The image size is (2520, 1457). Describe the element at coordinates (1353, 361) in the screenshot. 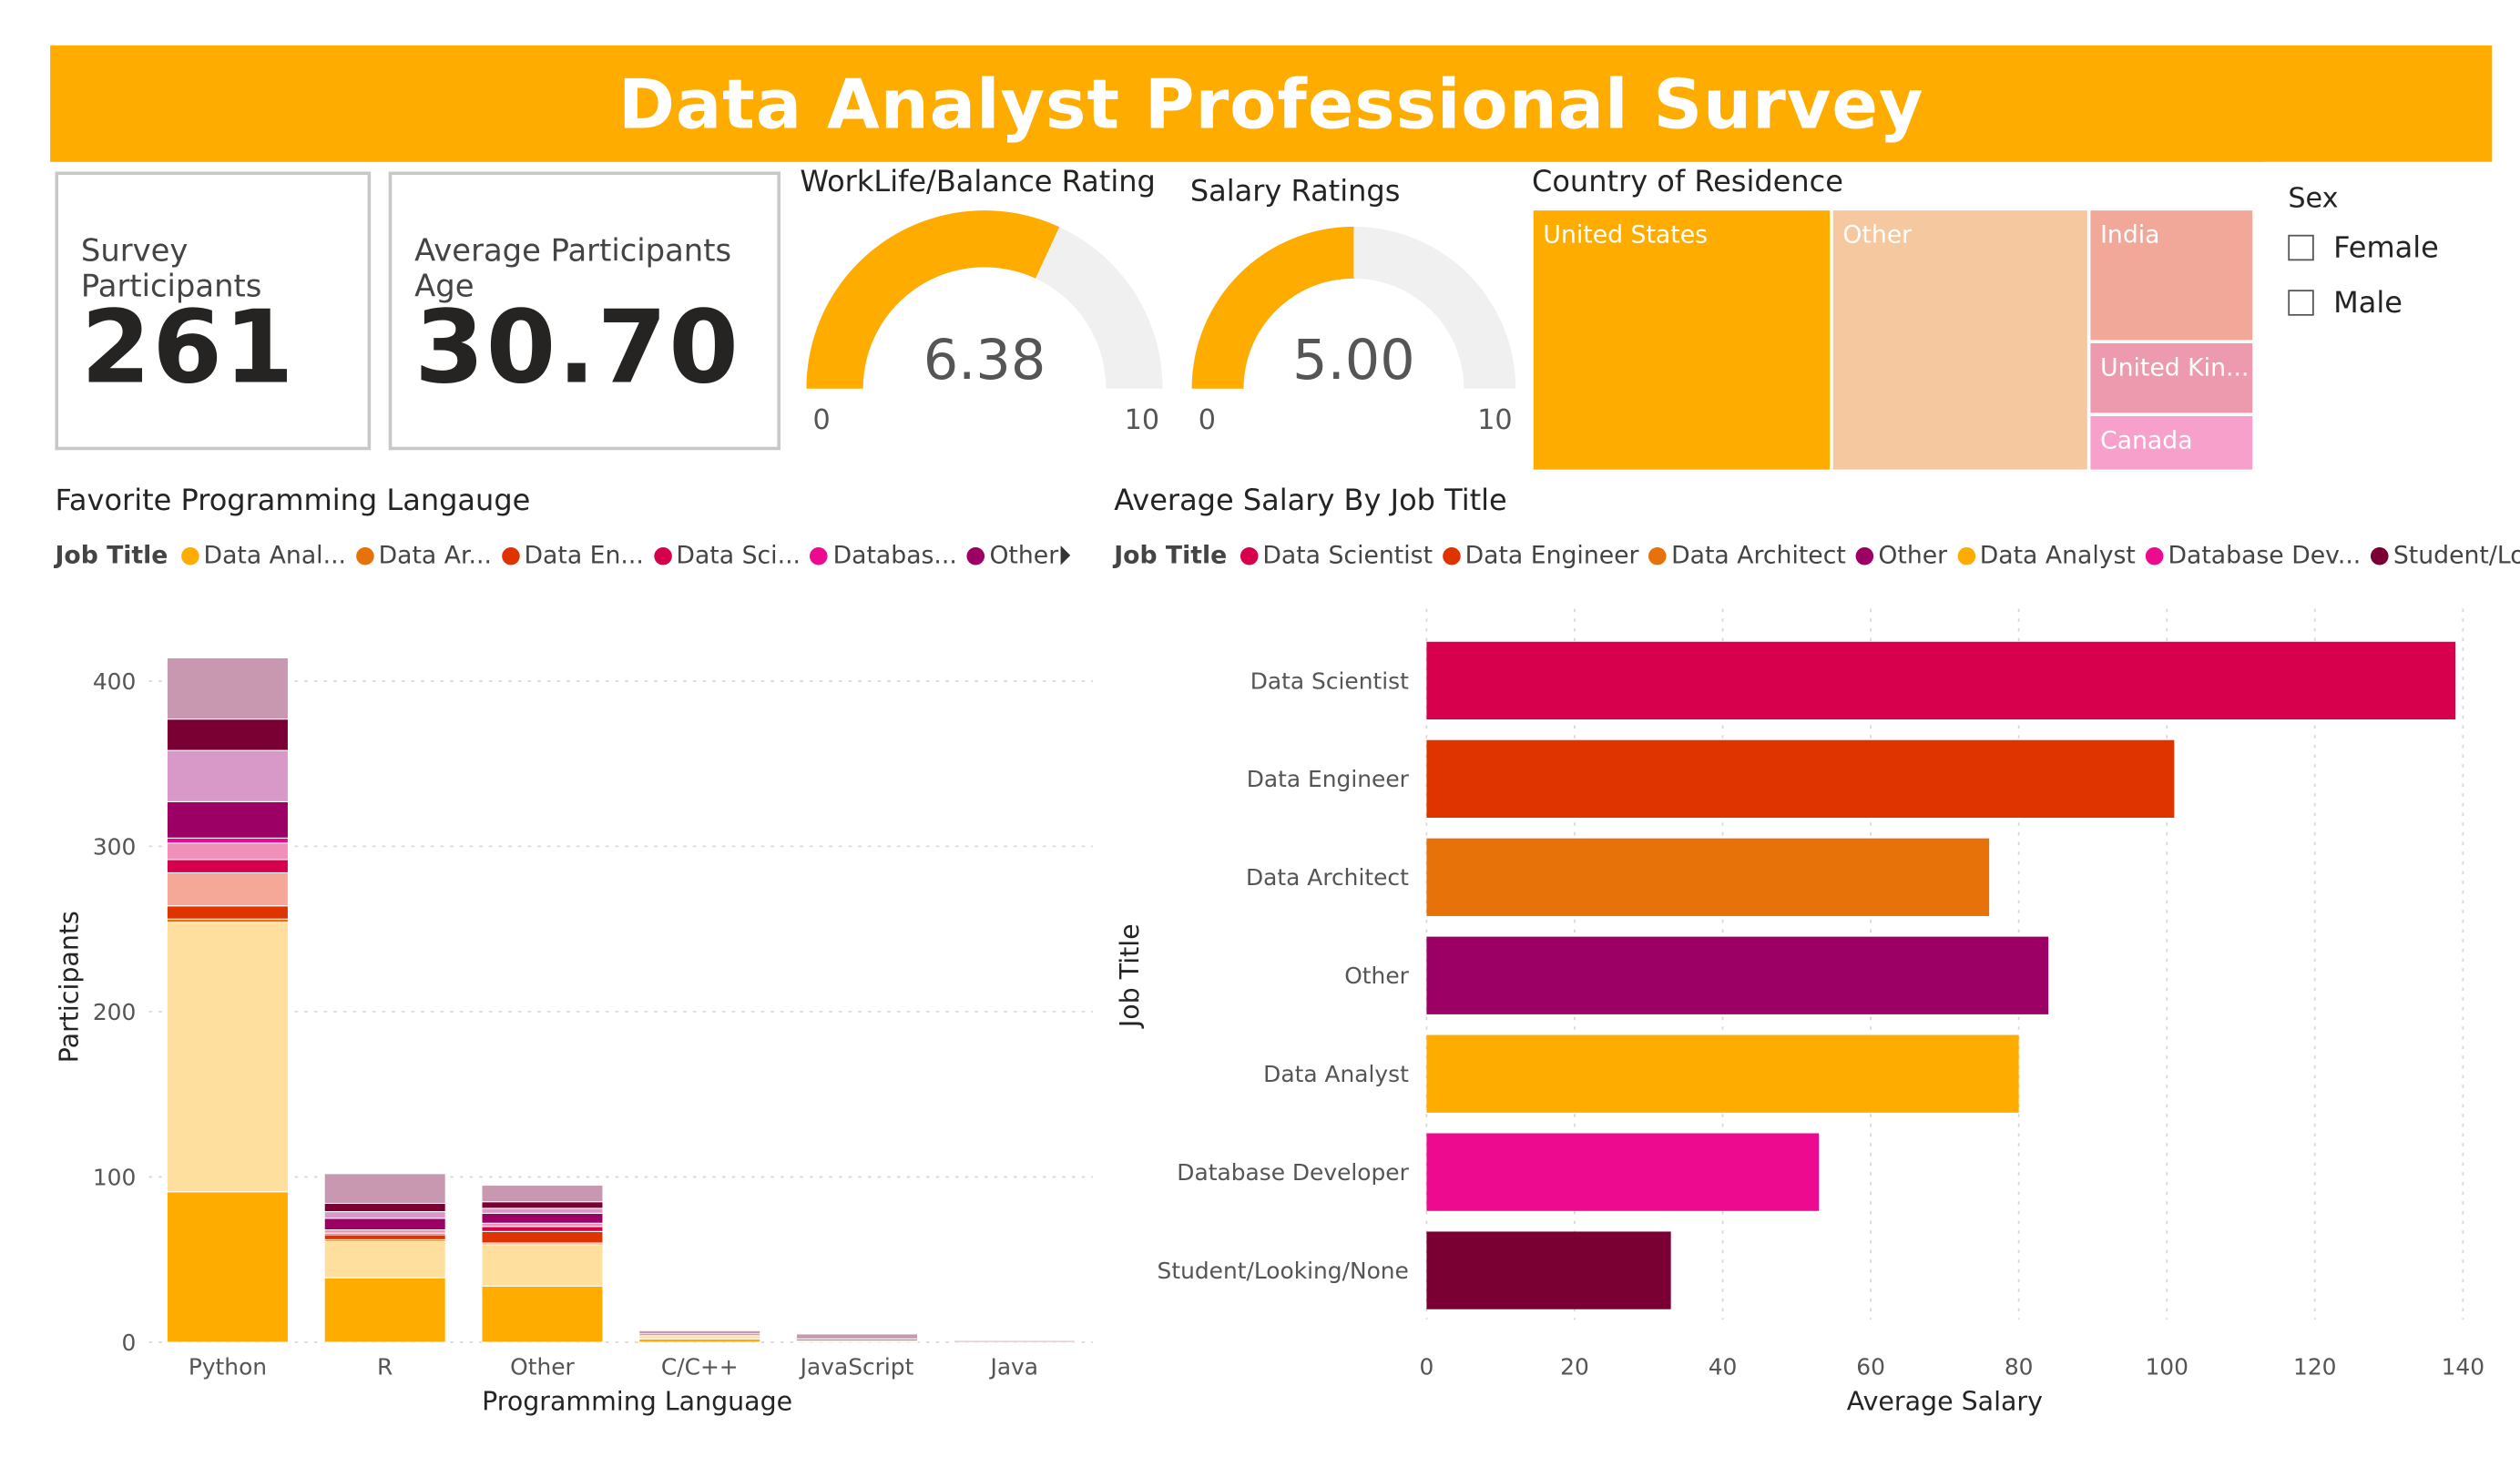

I see `gauge-value: 5.00` at that location.